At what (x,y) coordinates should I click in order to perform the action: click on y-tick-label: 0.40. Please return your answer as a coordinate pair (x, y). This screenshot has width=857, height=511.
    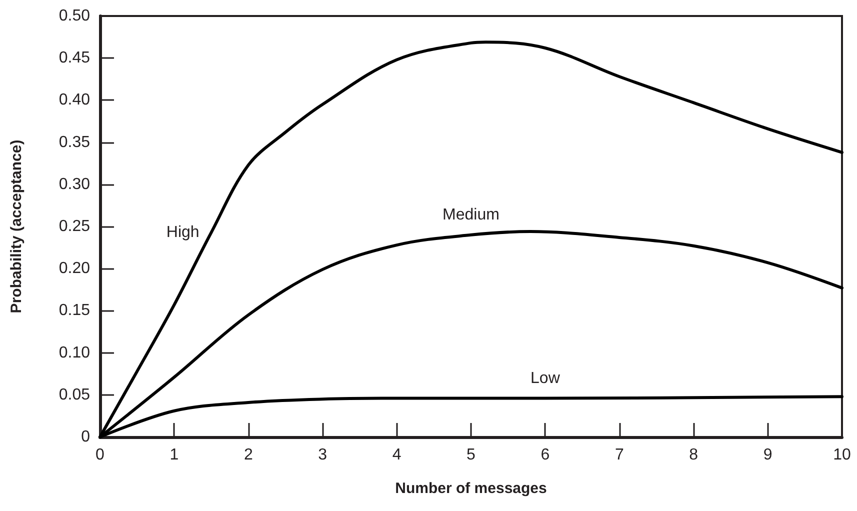
    Looking at the image, I should click on (74, 100).